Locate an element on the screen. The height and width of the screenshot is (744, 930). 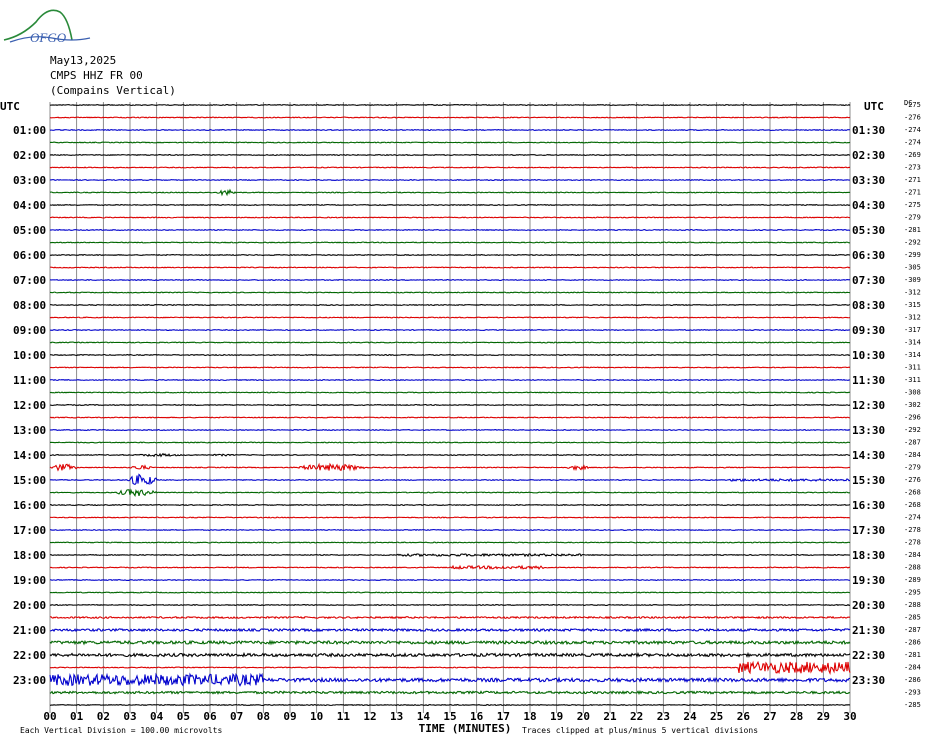
half-hour-label: 23:30 is located at coordinates (868, 680).